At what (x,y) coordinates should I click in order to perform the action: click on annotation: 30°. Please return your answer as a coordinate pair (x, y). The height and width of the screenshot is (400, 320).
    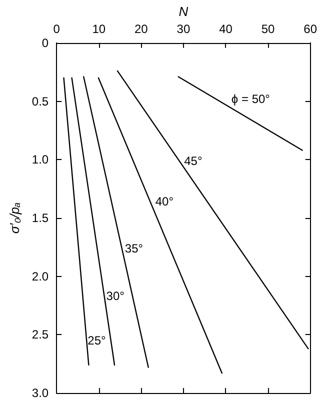
    Looking at the image, I should click on (115, 296).